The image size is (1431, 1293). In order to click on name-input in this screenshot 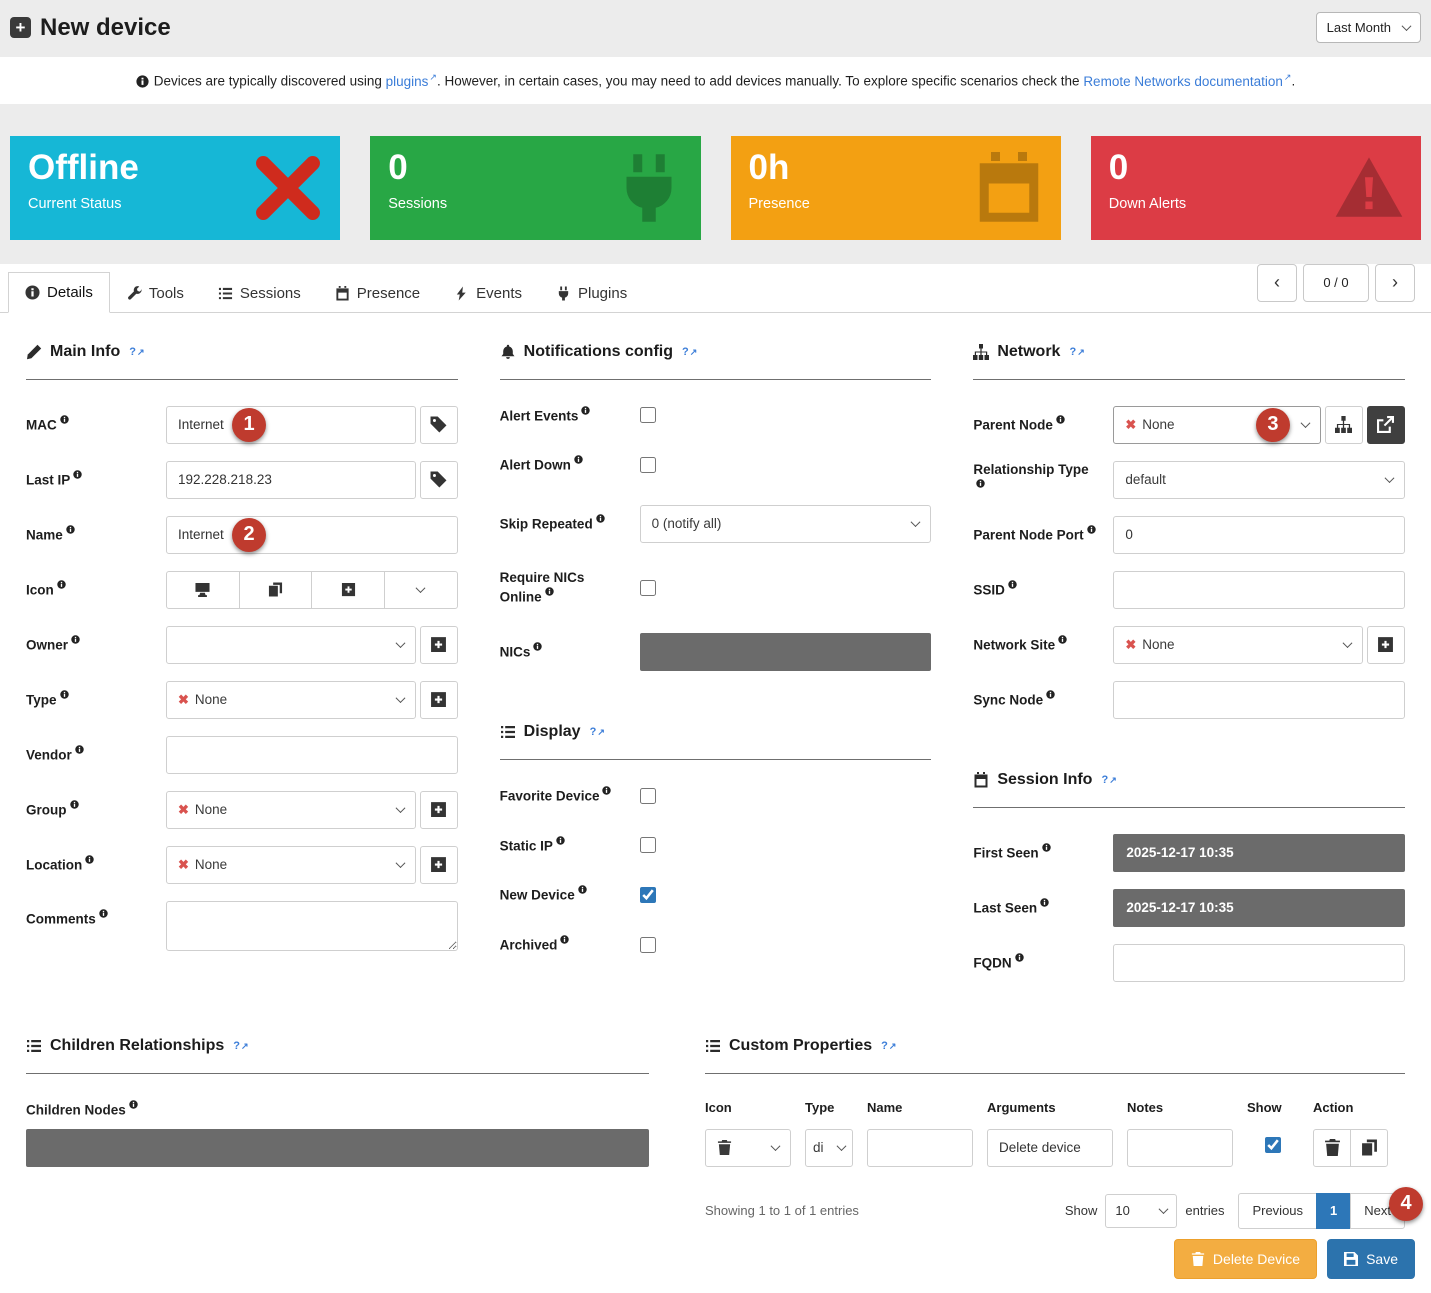, I will do `click(312, 534)`.